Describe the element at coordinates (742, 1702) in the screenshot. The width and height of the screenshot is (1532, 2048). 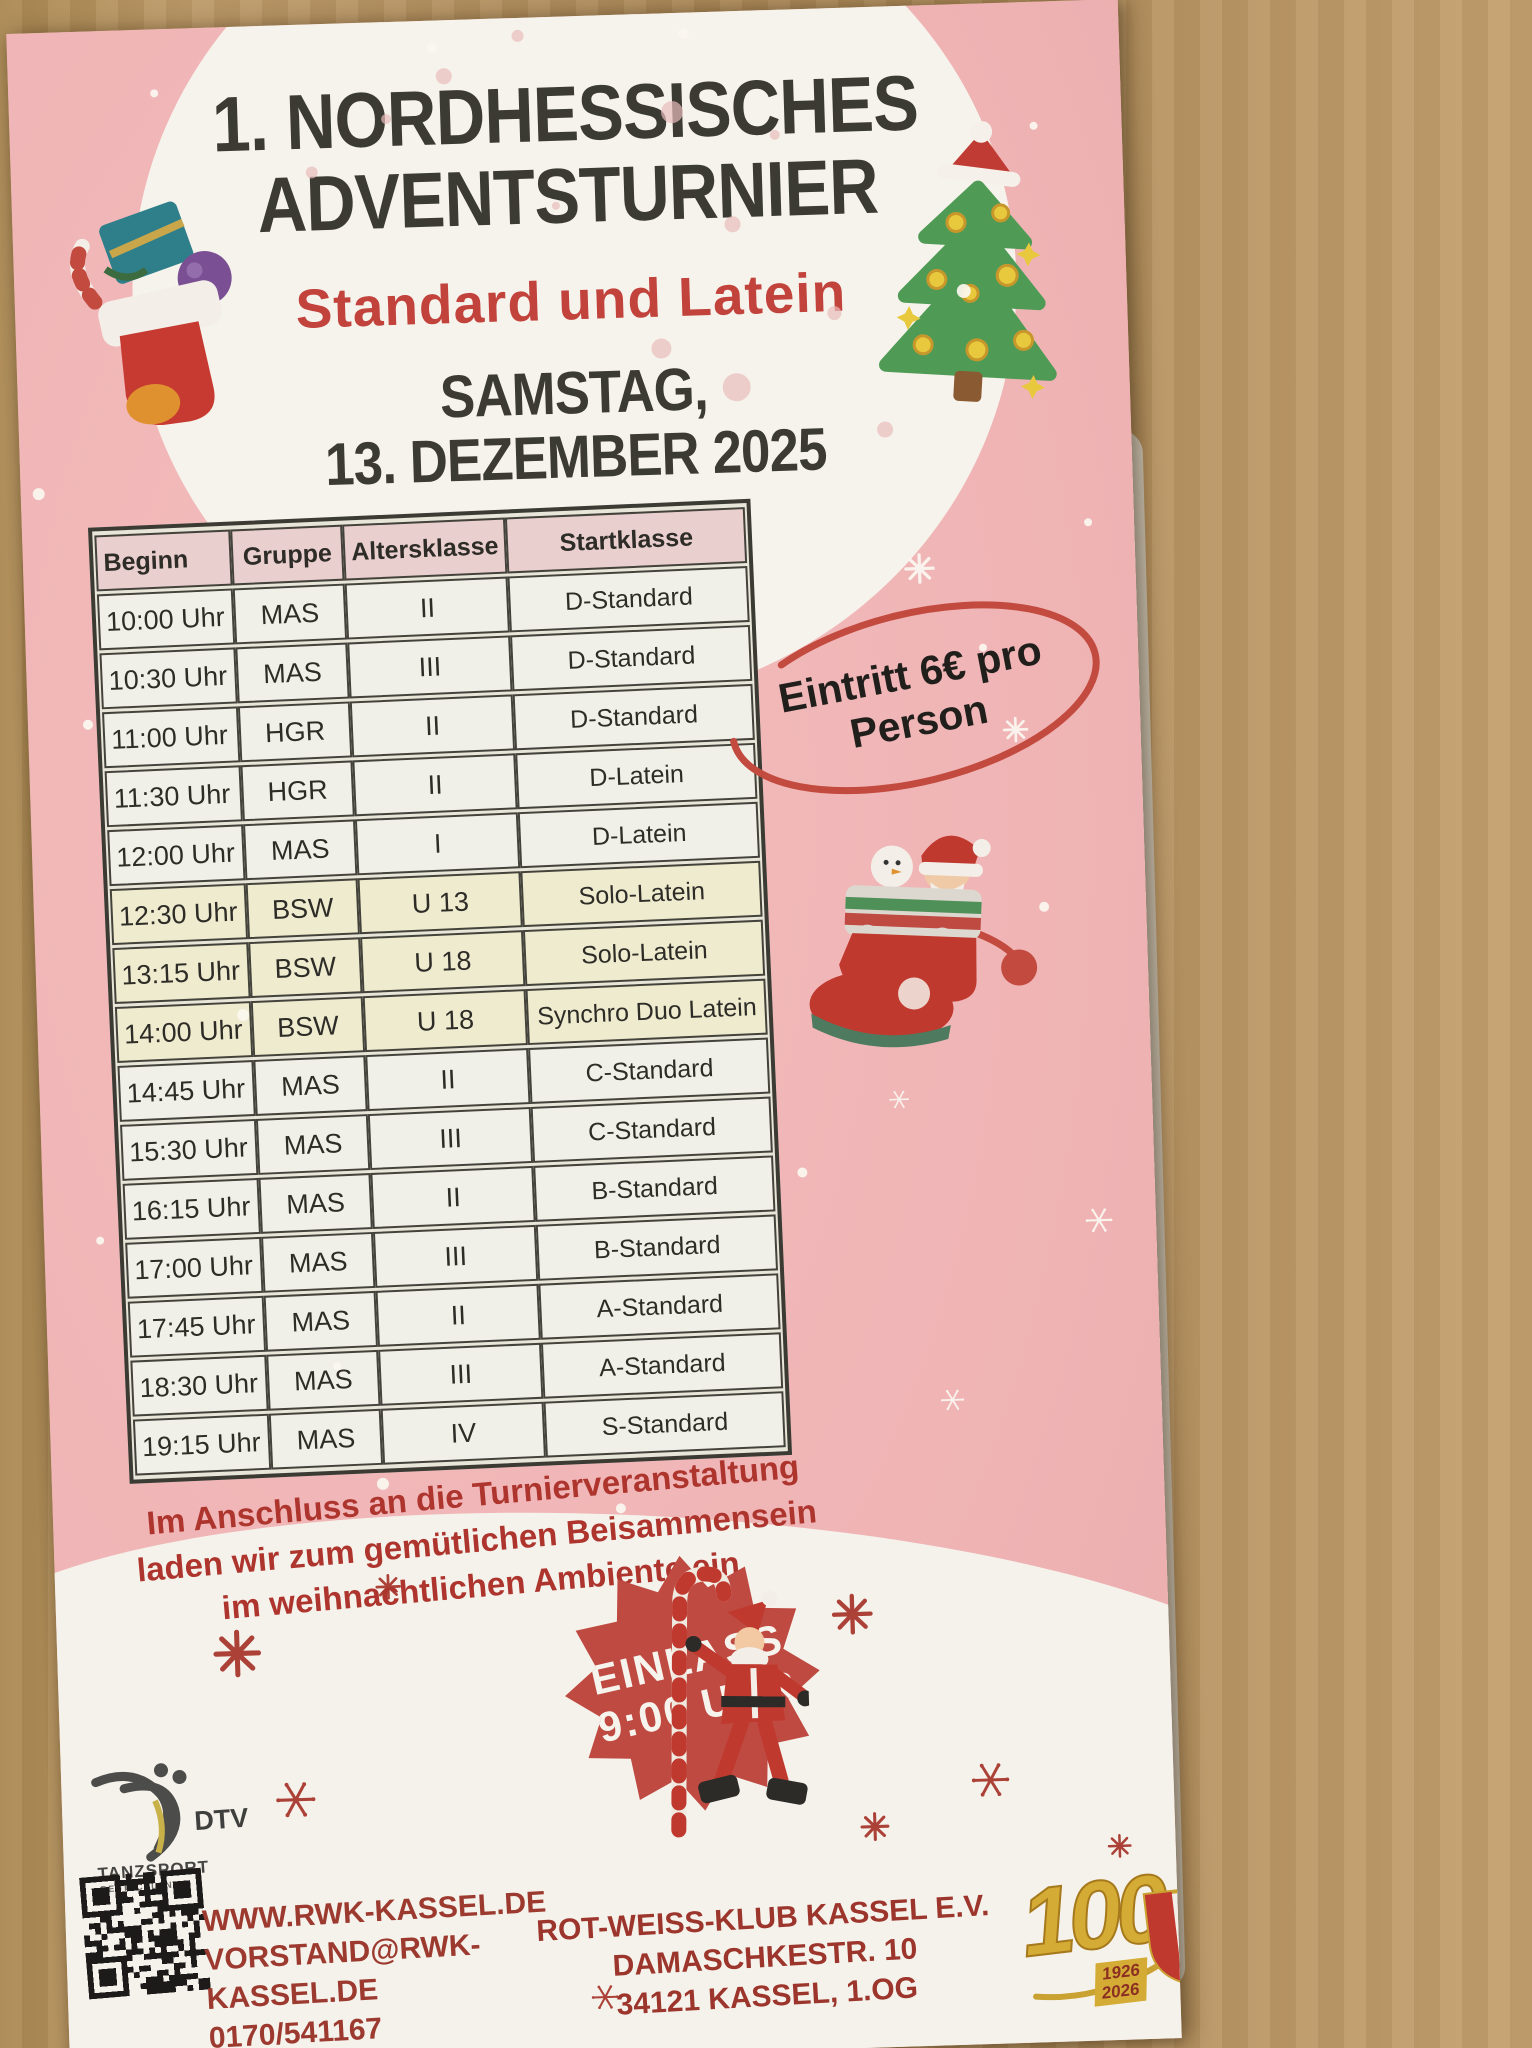
I see `santa-icon` at that location.